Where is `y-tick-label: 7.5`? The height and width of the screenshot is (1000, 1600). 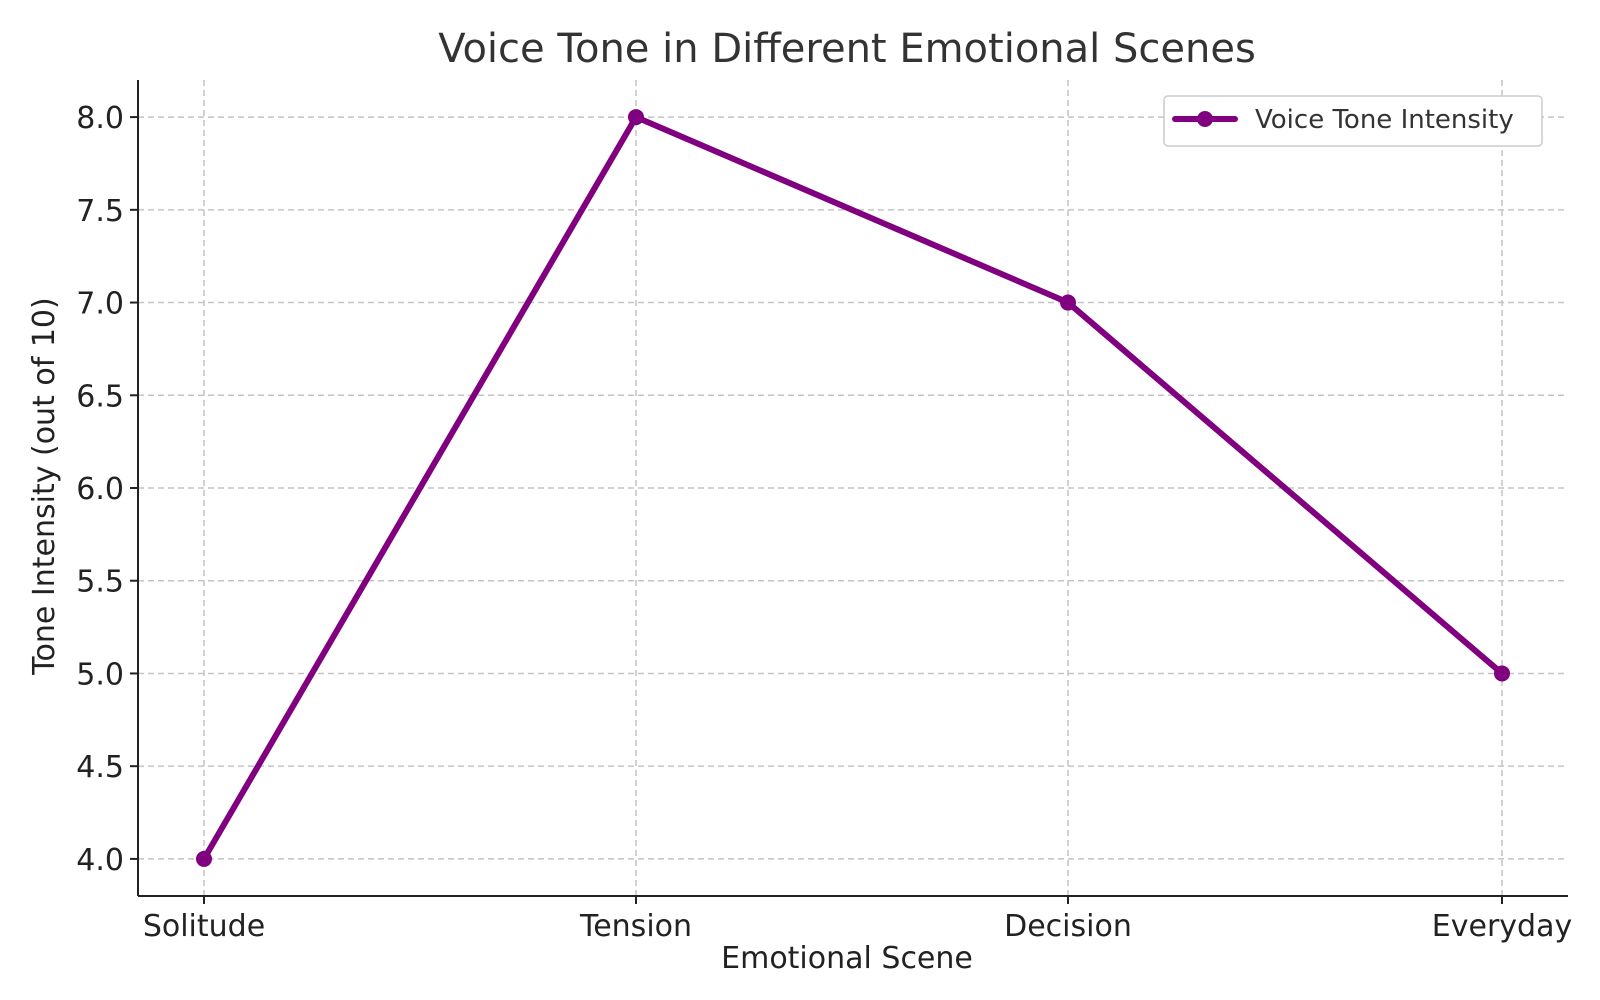 y-tick-label: 7.5 is located at coordinates (100, 211).